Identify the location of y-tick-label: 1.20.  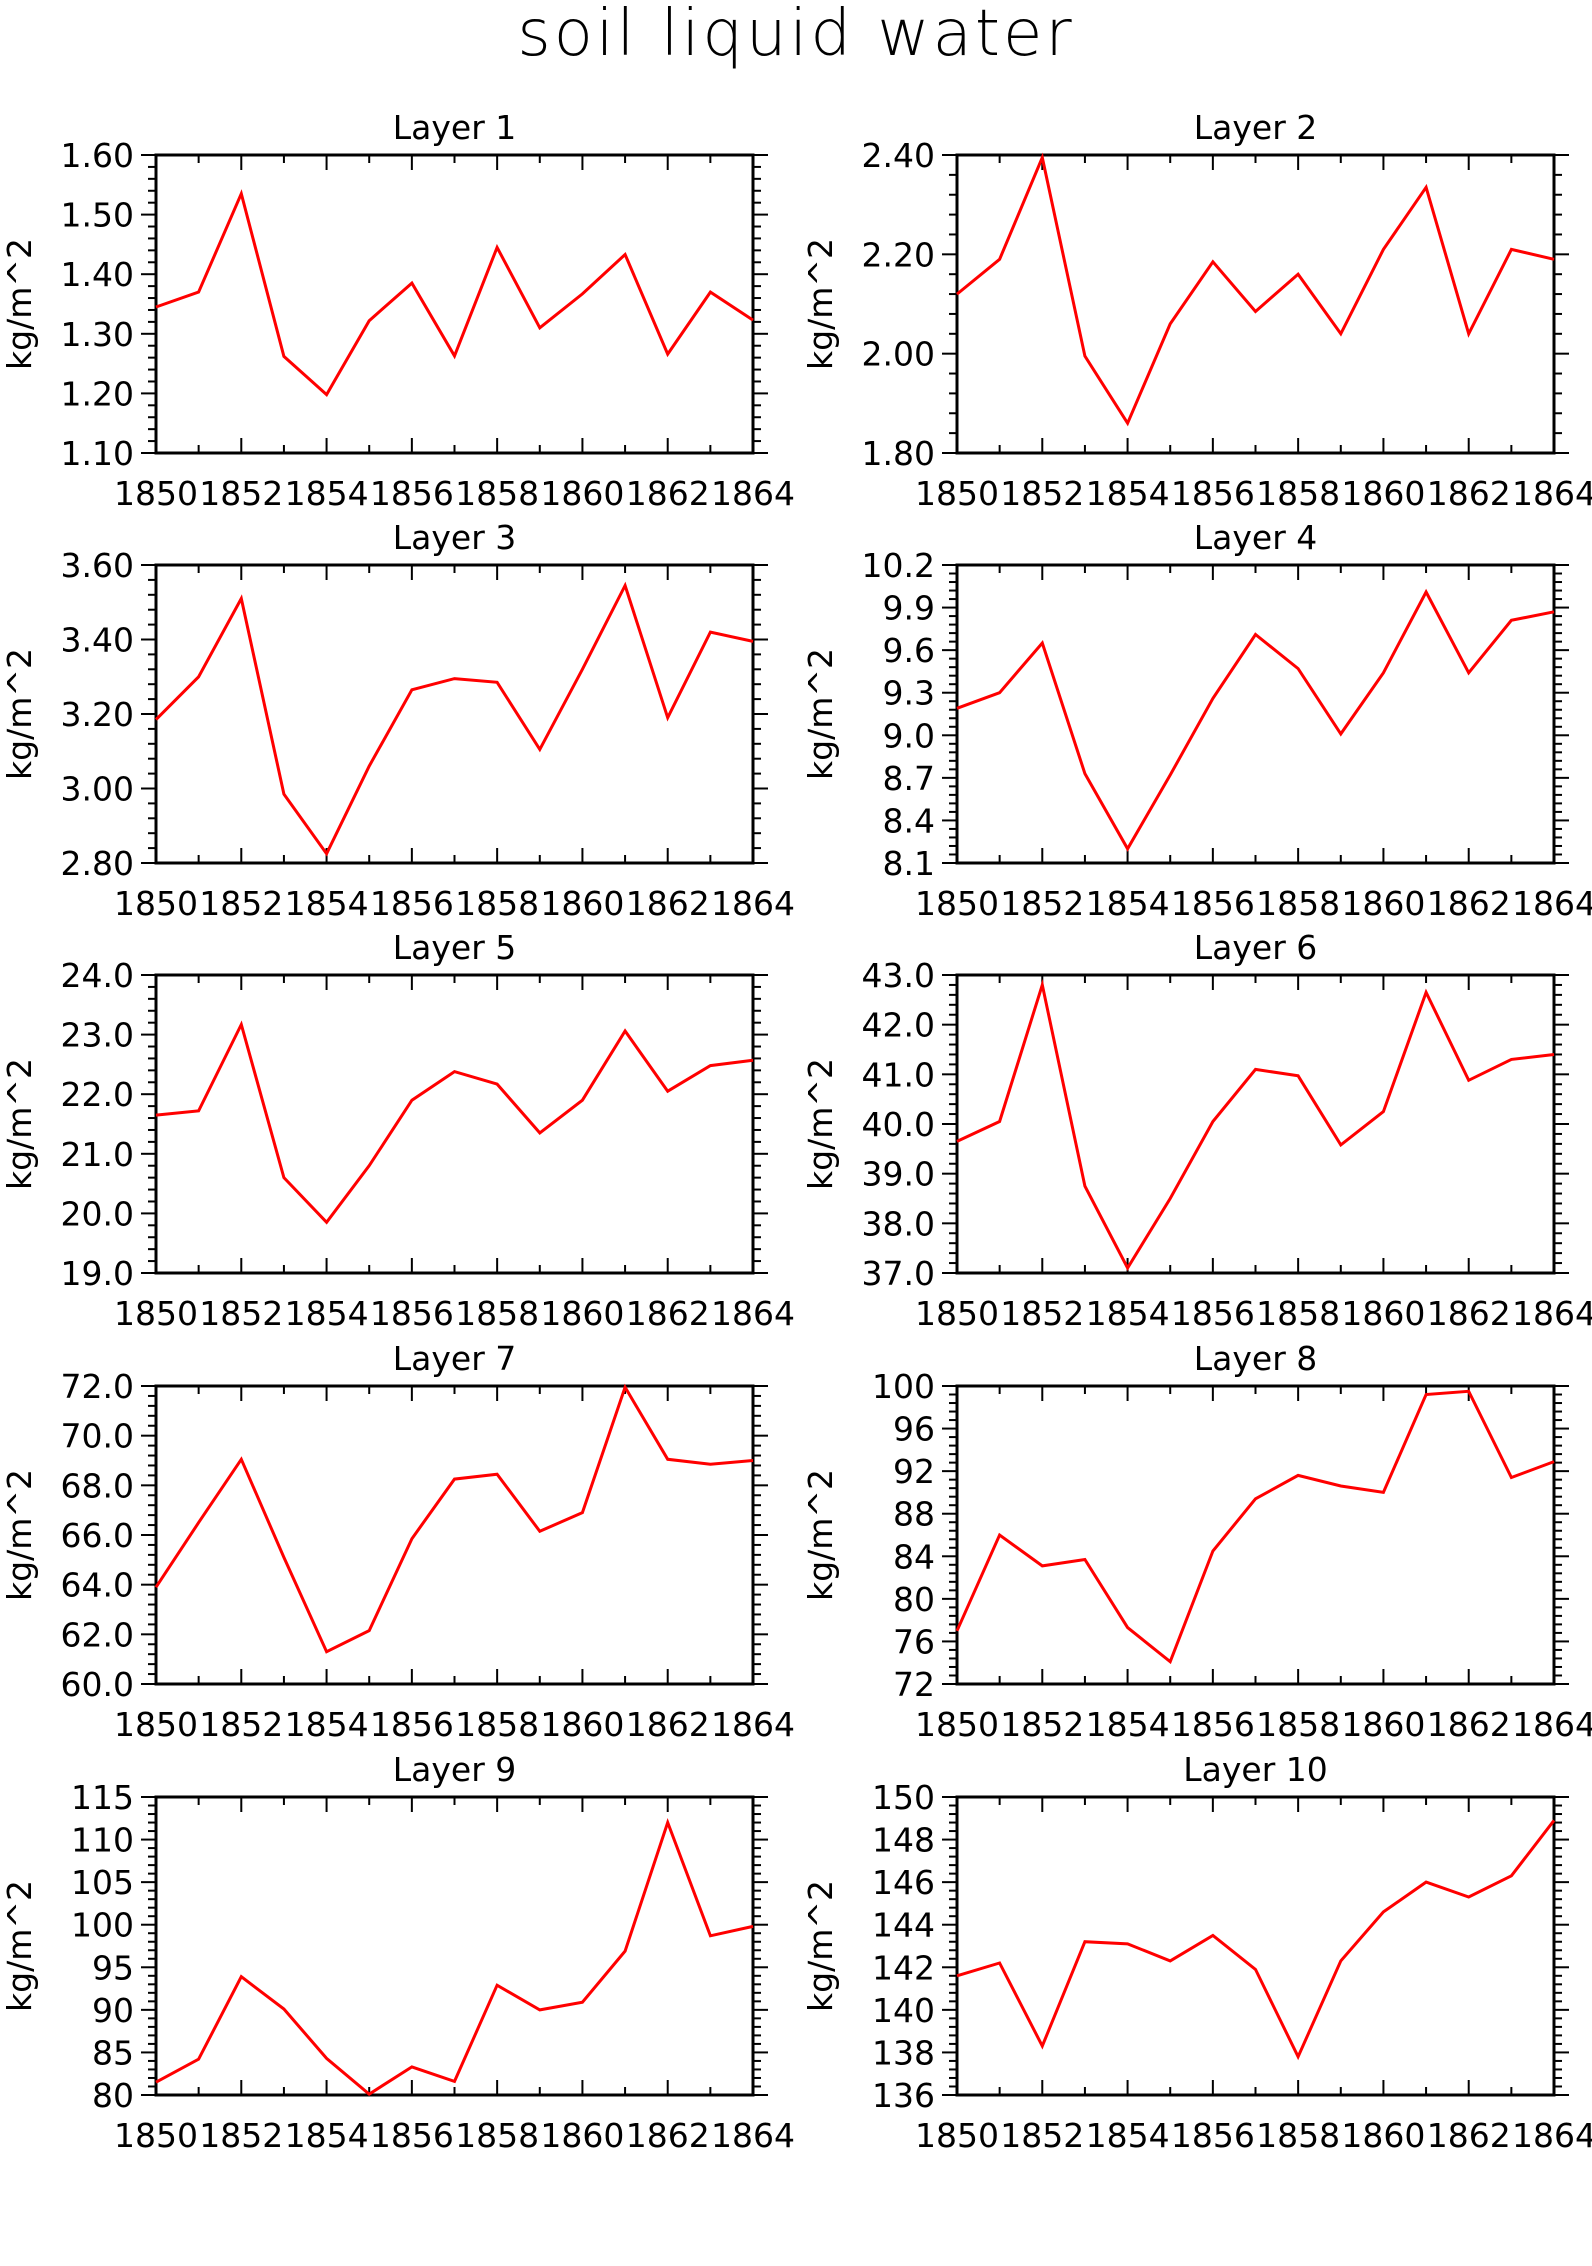
(97, 393).